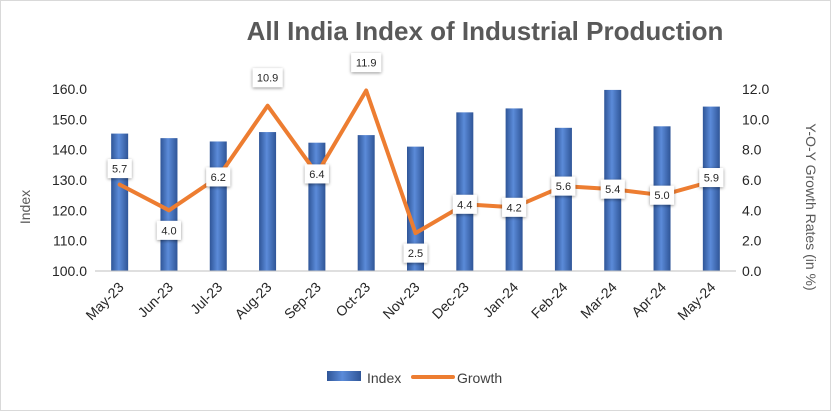 This screenshot has width=831, height=411. What do you see at coordinates (302, 300) in the screenshot?
I see `x-tick-label: Sep-23` at bounding box center [302, 300].